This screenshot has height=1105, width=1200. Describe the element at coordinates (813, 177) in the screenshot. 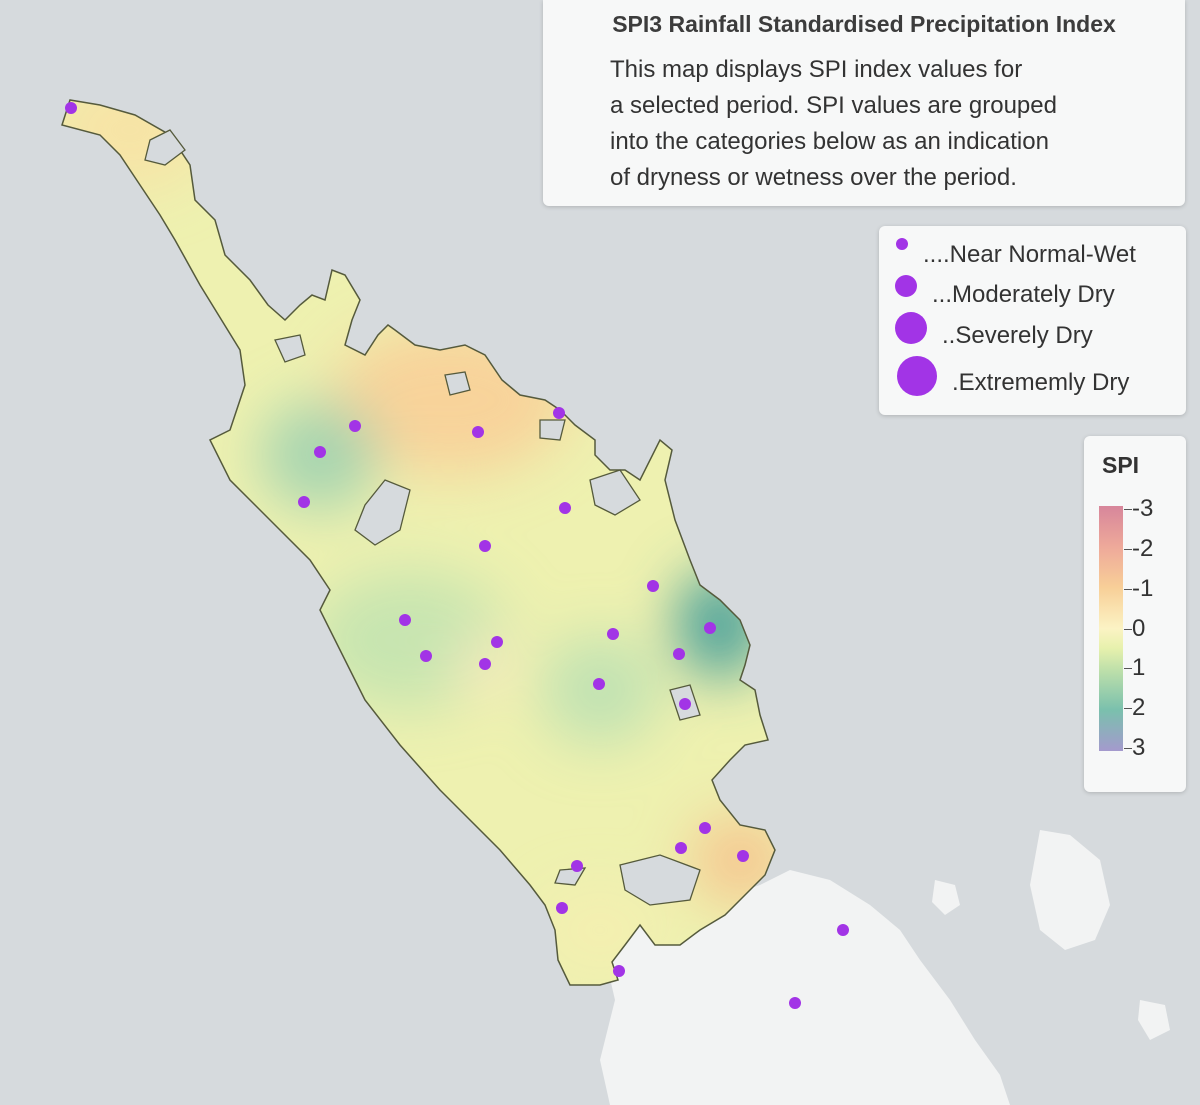

I see `info-line: of dryness or wetness over the period.` at that location.